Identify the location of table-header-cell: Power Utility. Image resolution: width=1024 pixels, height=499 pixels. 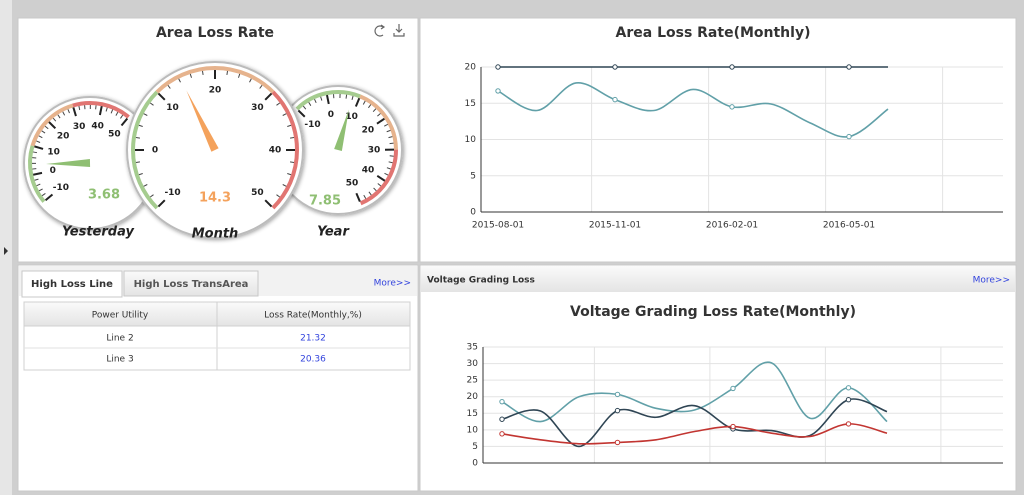
(120, 316).